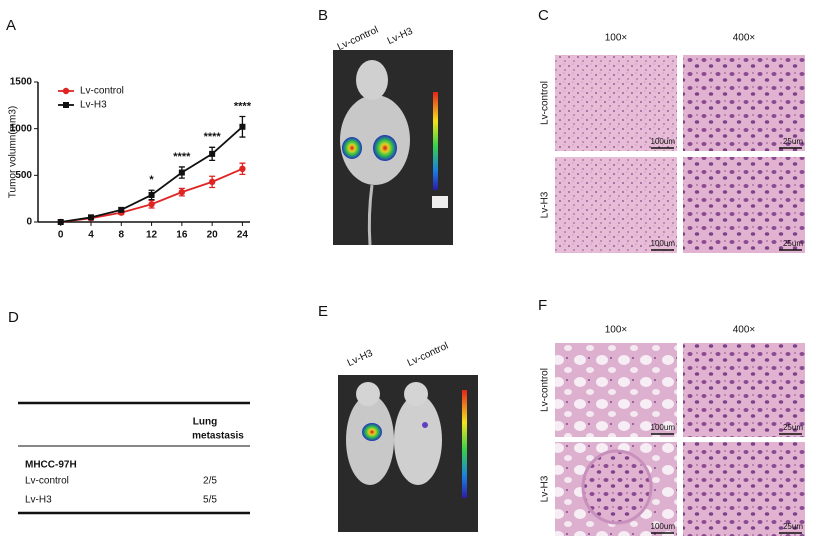  What do you see at coordinates (51, 465) in the screenshot?
I see `table-group: MHCC-97H` at bounding box center [51, 465].